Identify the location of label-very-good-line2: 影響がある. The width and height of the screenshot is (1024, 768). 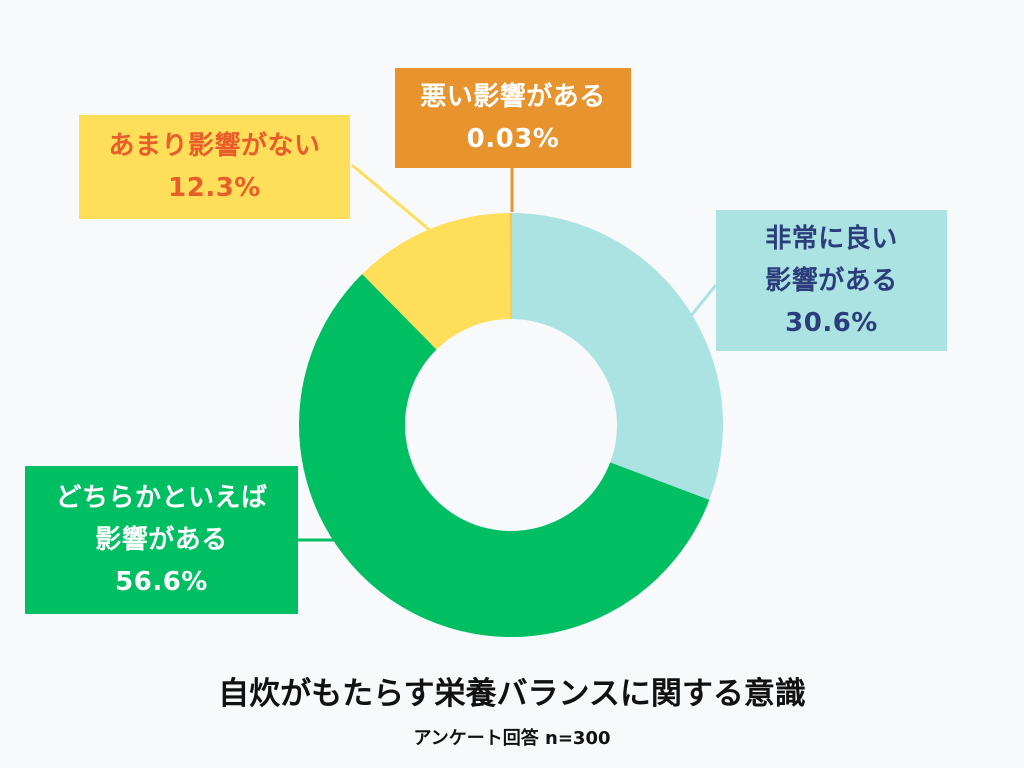
(831, 280).